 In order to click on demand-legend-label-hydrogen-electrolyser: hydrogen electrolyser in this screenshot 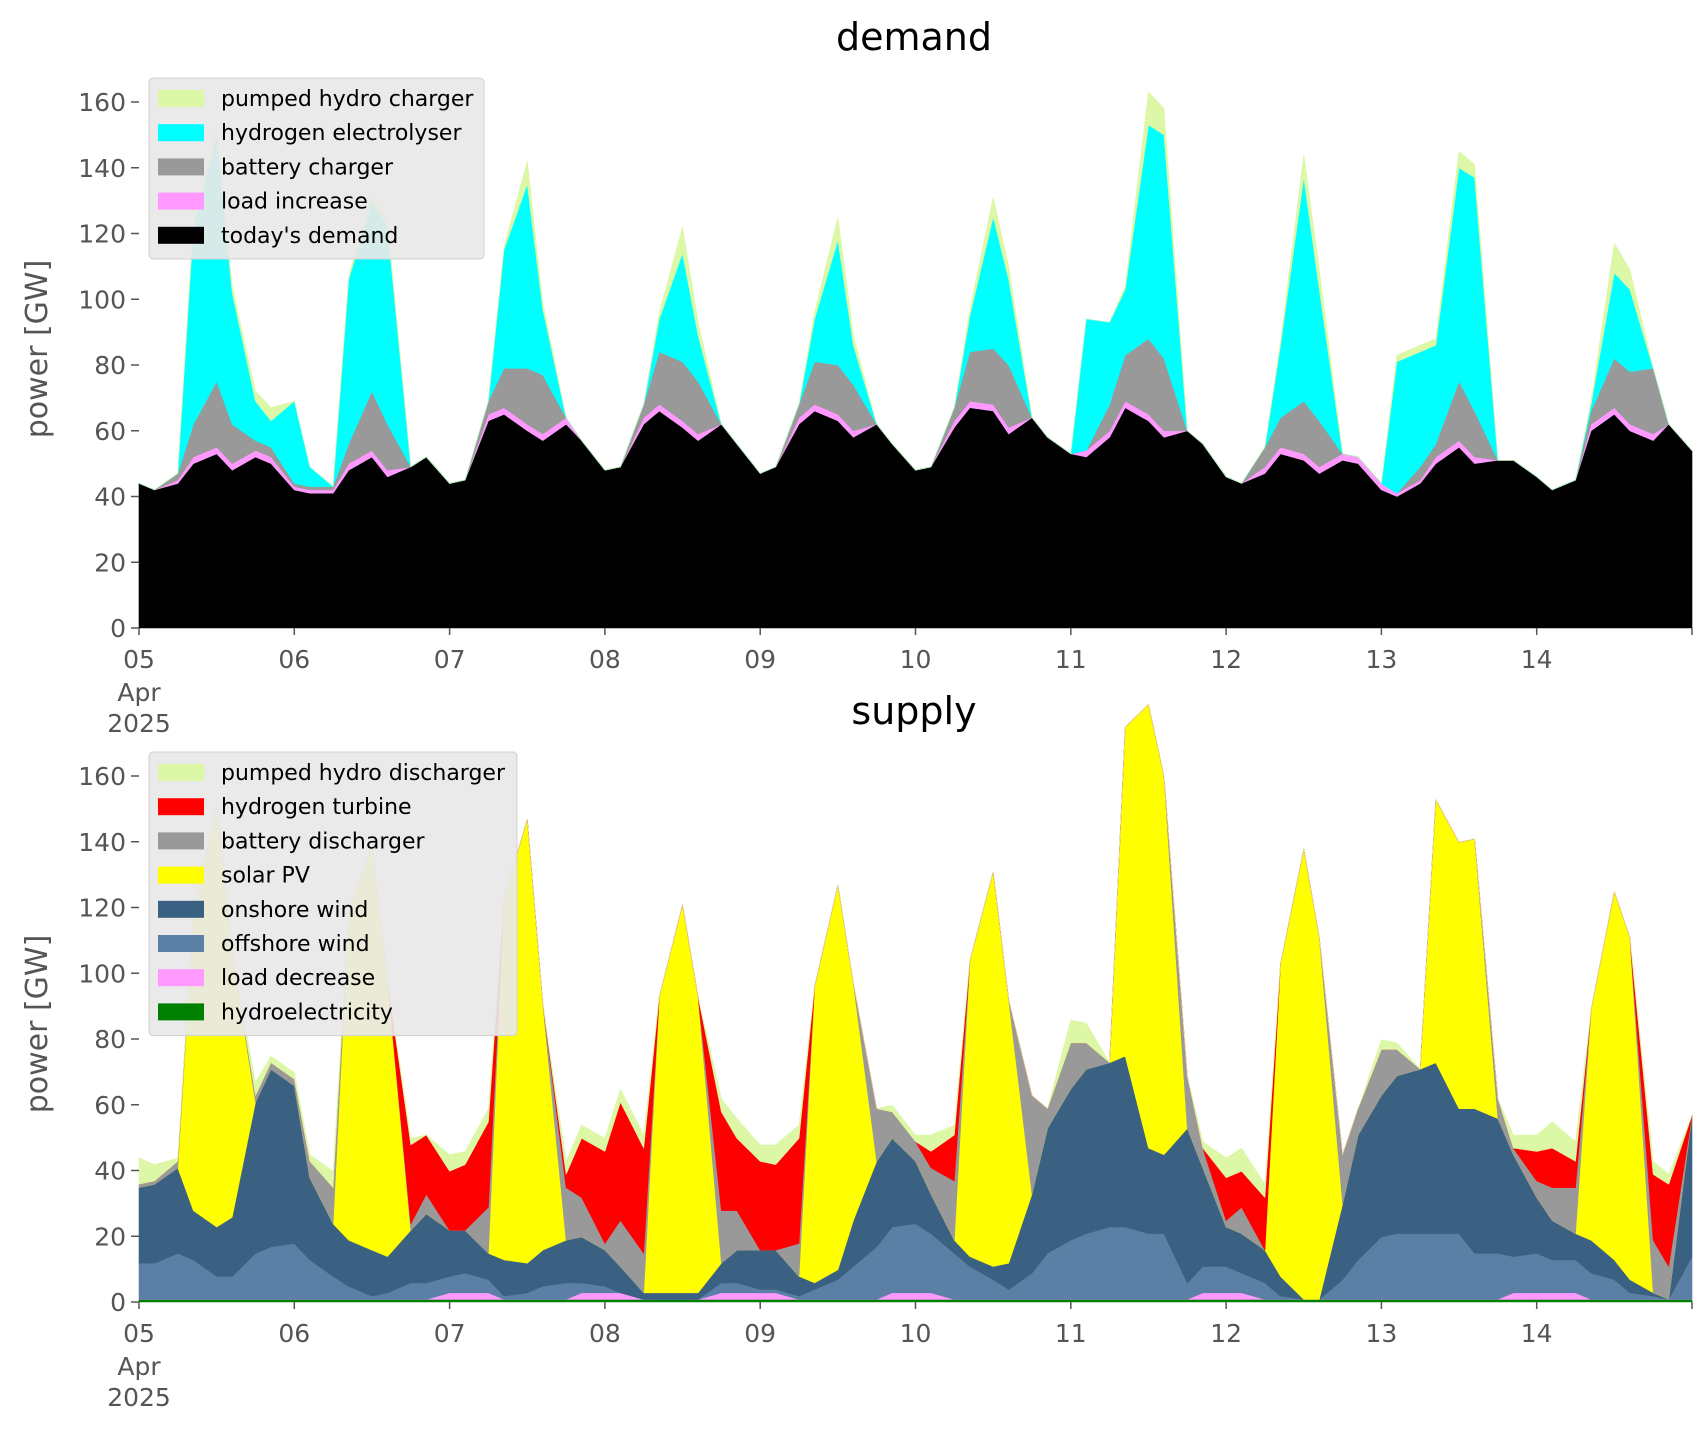, I will do `click(341, 133)`.